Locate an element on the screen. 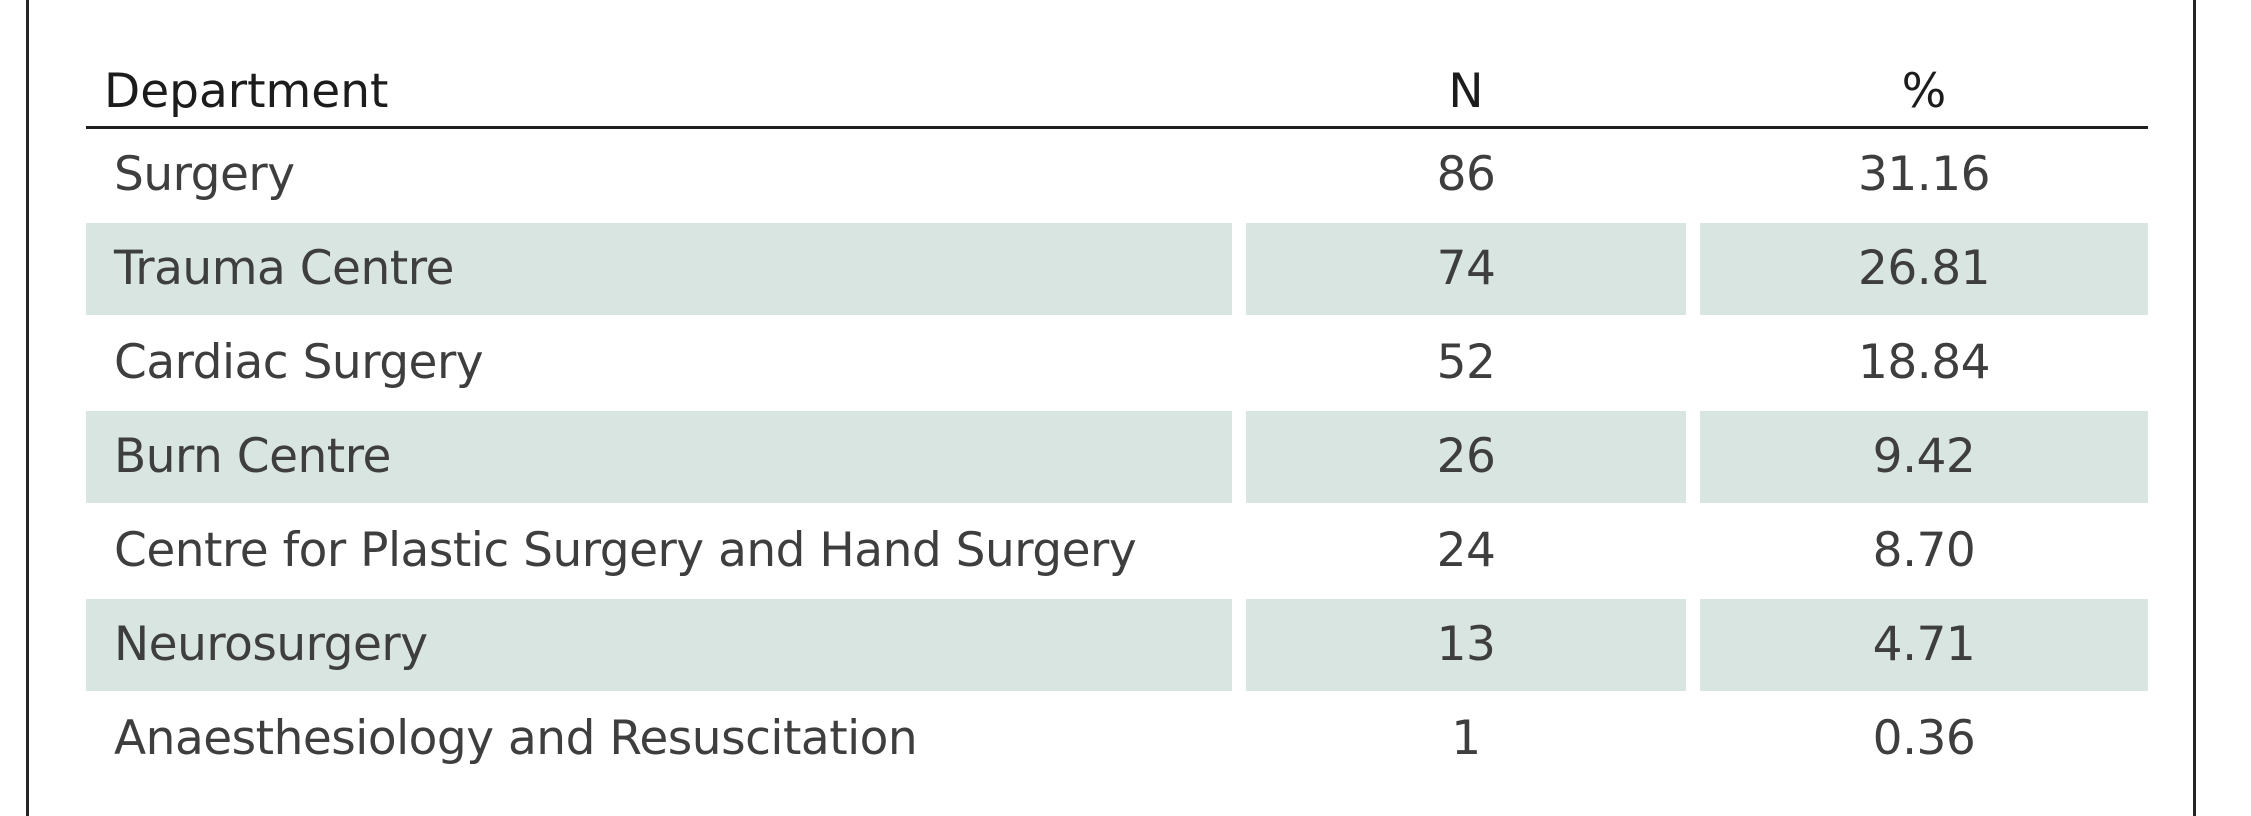  cell-department: Cardiac Surgery is located at coordinates (299, 362).